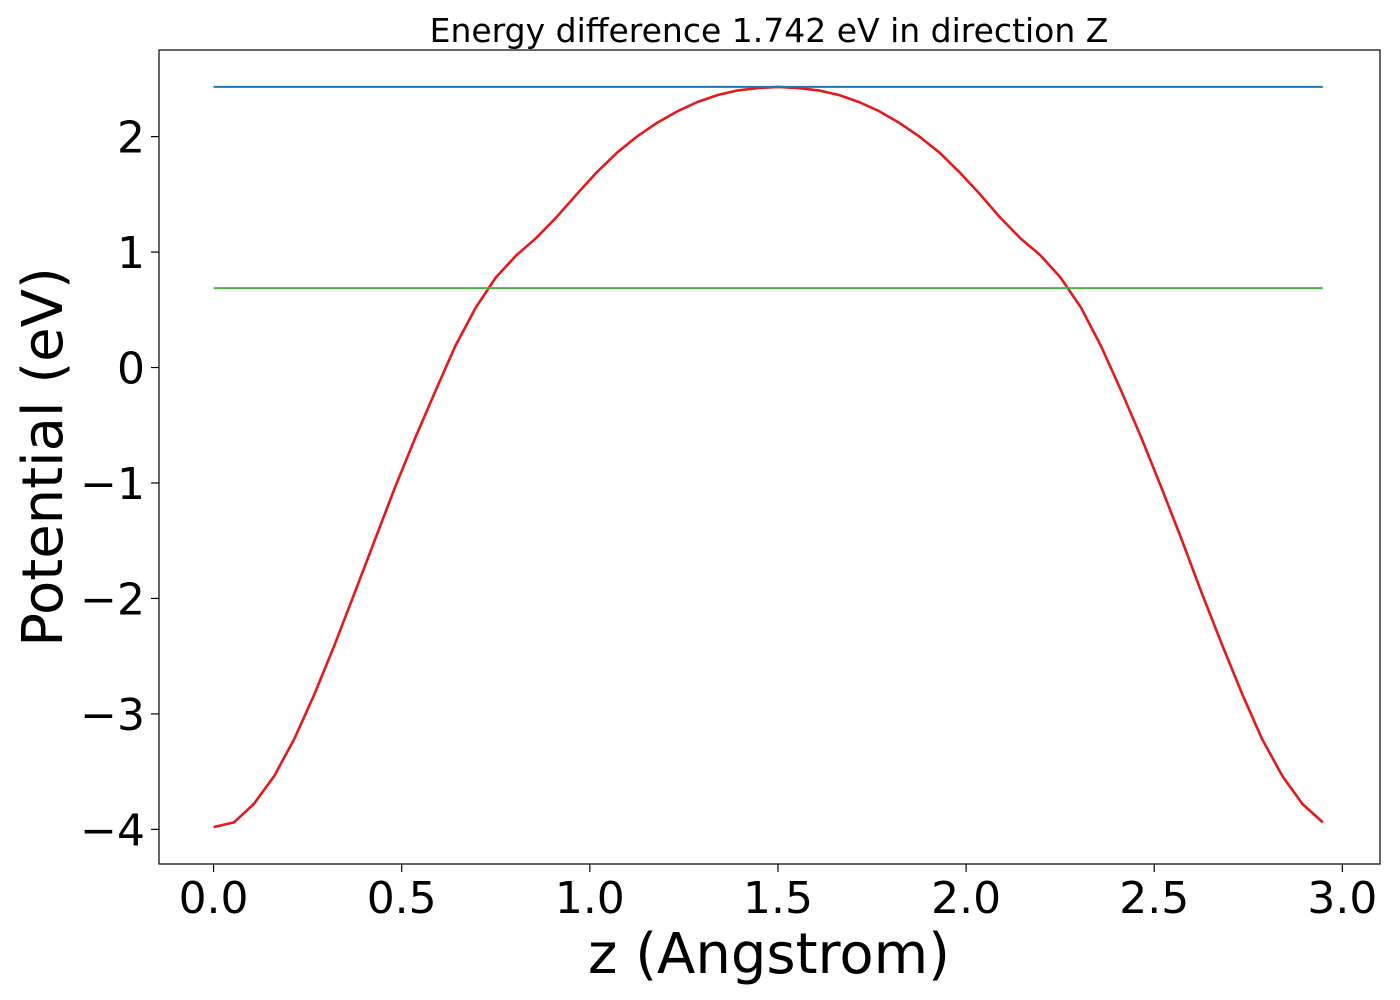 Image resolution: width=1400 pixels, height=1000 pixels. Describe the element at coordinates (131, 138) in the screenshot. I see `y-tick-label: 2` at that location.